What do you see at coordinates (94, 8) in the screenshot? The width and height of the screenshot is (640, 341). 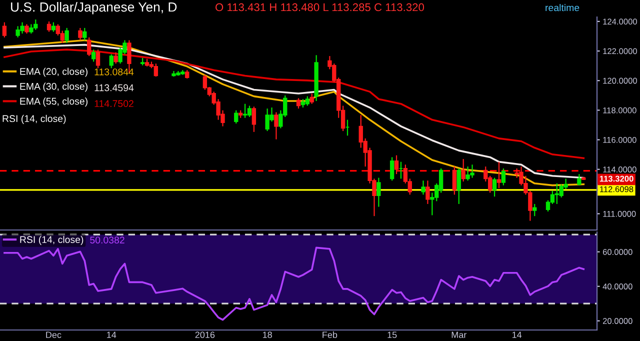 I see `chart-title: U.S. Dollar/Japanese Yen, D` at bounding box center [94, 8].